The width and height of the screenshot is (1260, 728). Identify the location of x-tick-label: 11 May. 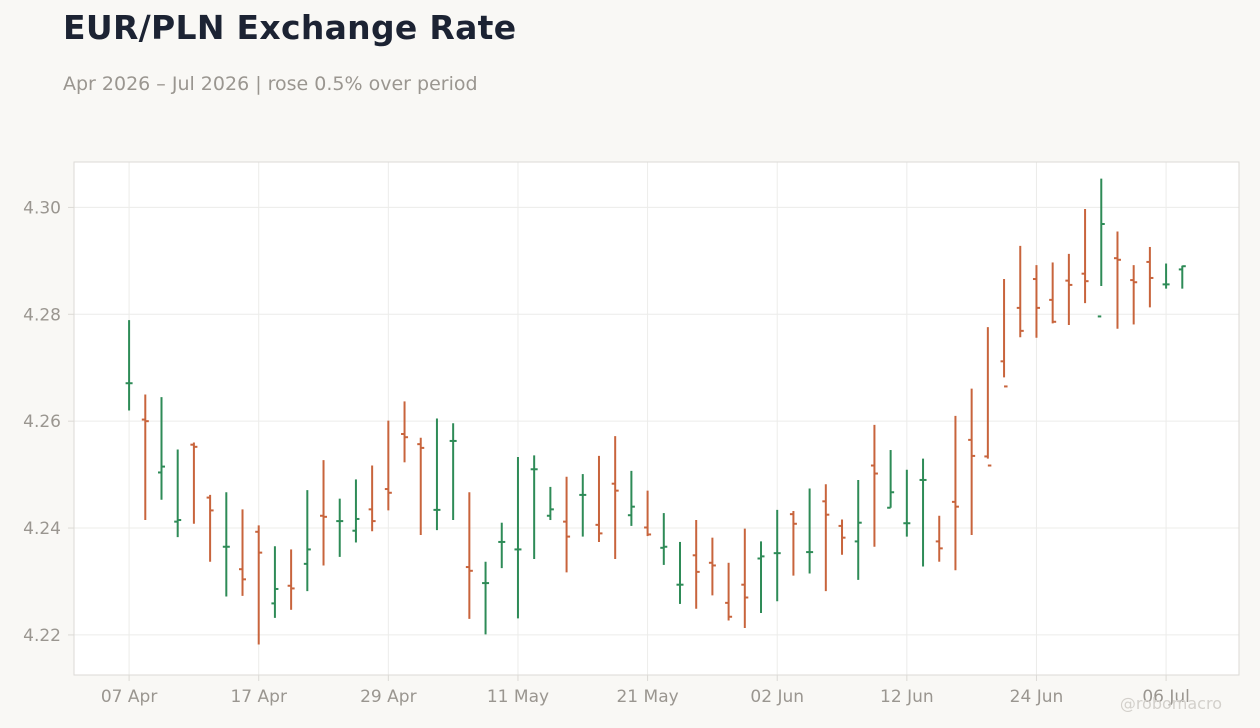
(518, 697).